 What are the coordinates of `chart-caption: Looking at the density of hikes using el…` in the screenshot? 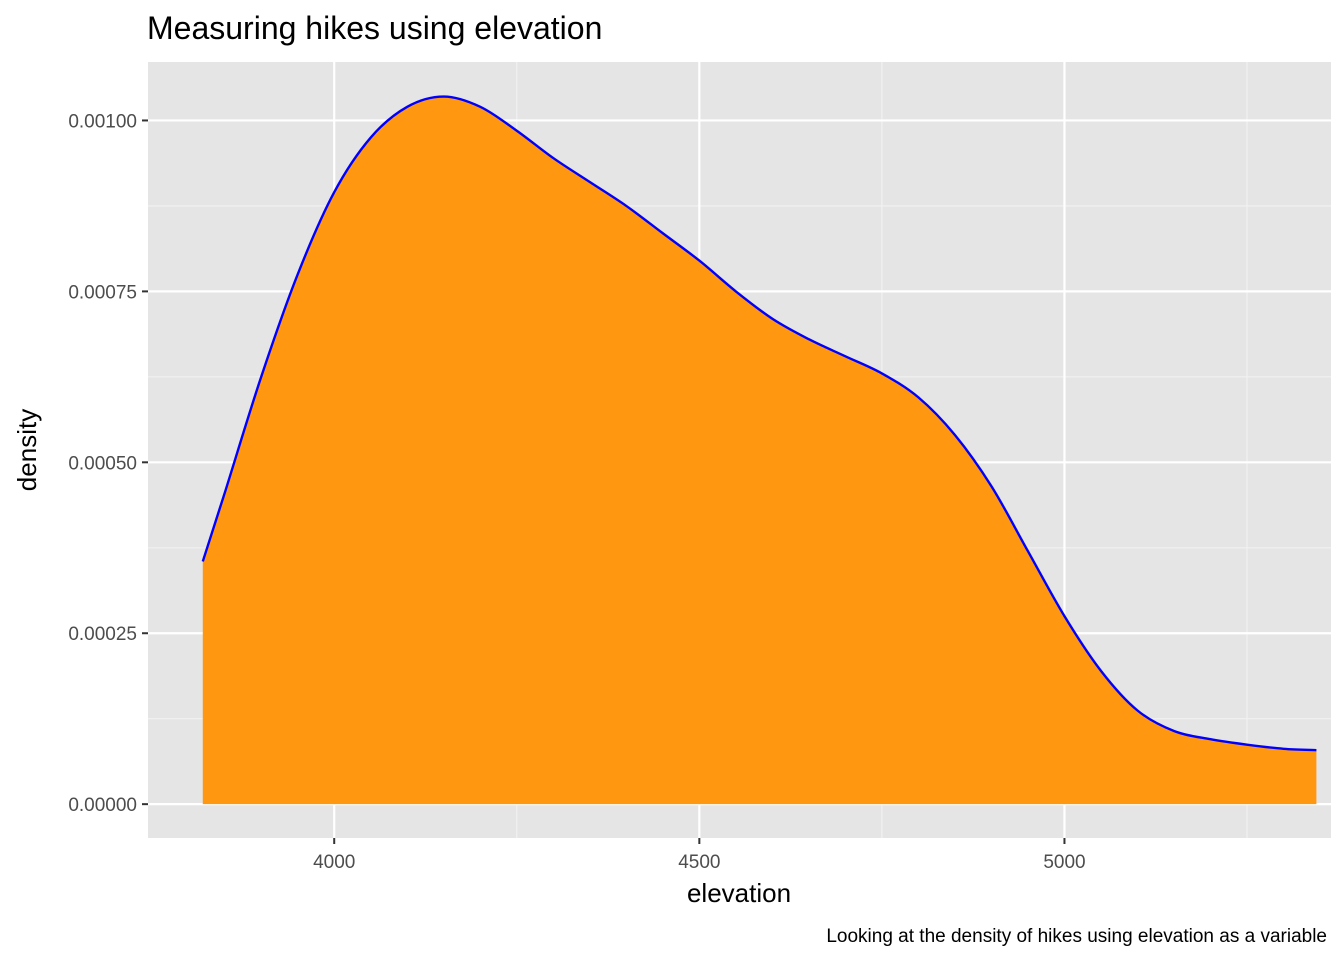 It's located at (1076, 936).